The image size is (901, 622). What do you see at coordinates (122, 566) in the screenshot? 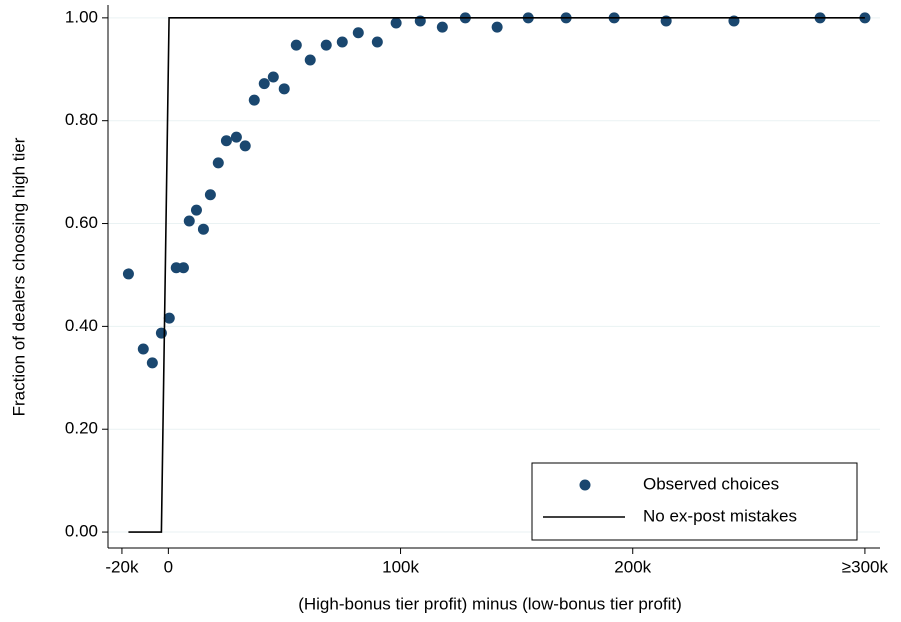
I see `x-tick-label: -20k` at bounding box center [122, 566].